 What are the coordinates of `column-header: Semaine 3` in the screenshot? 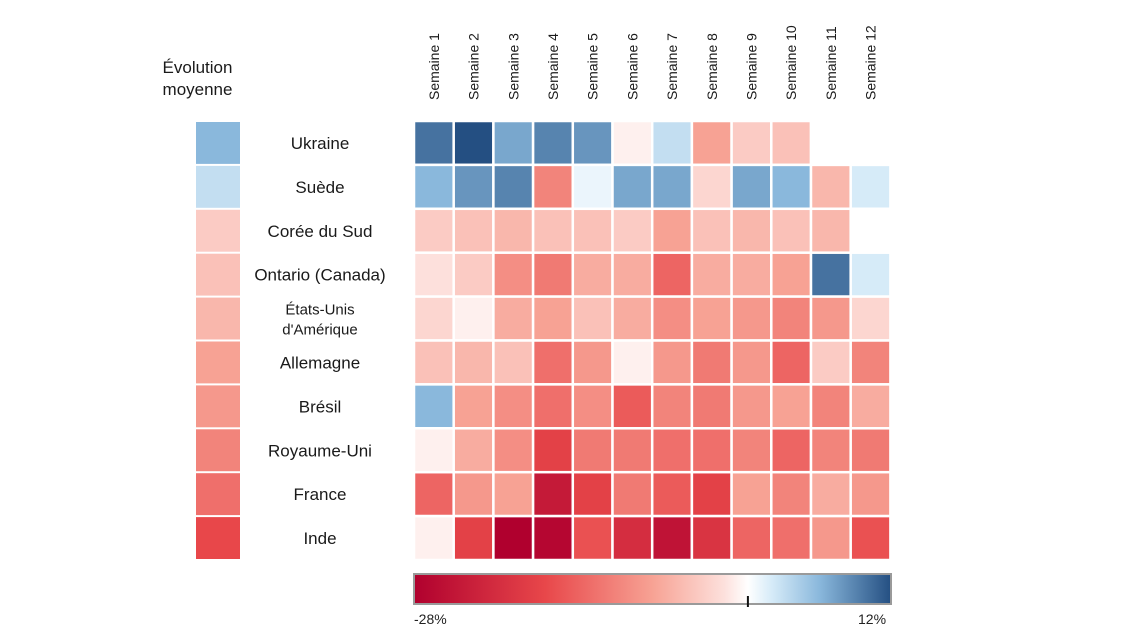 It's located at (513, 66).